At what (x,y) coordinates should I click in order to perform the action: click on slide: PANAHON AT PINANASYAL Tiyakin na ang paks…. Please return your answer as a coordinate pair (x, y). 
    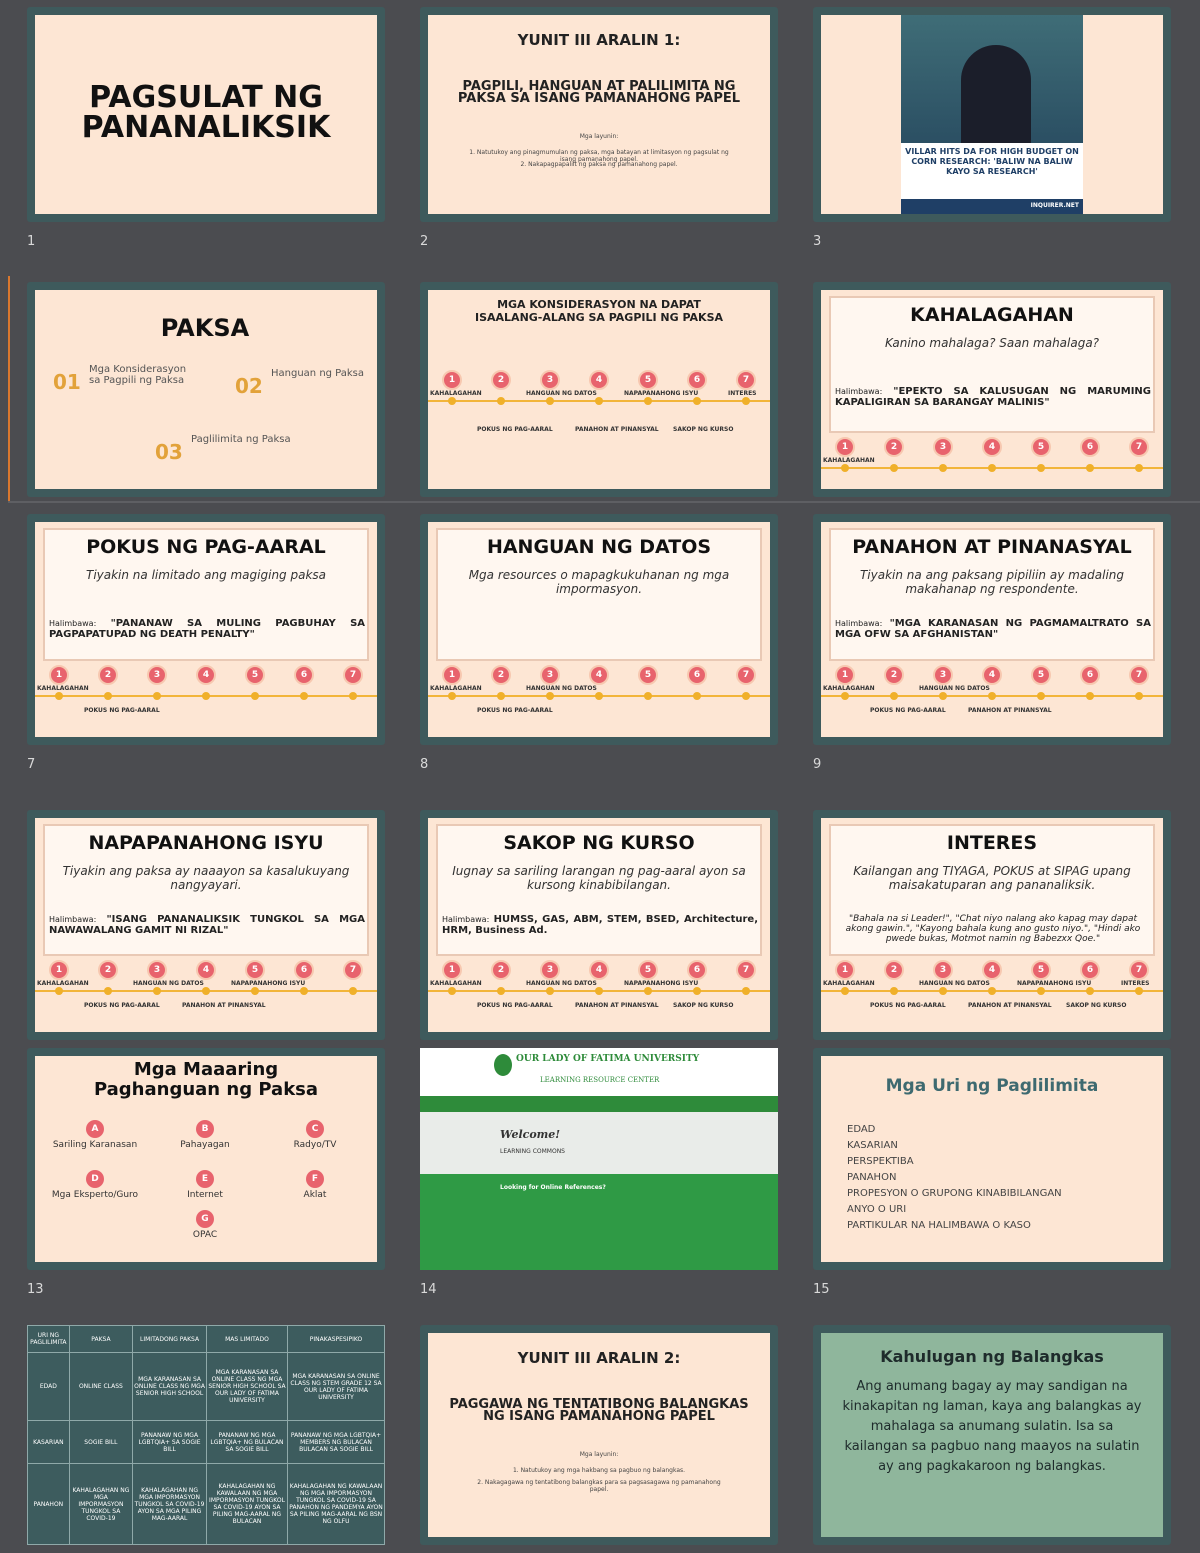
    Looking at the image, I should click on (992, 629).